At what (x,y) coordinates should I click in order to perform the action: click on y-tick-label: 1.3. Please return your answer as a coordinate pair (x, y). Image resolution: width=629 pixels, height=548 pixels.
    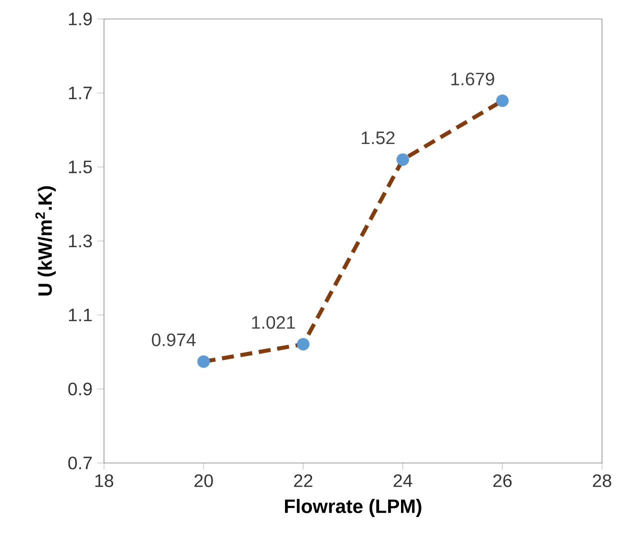
    Looking at the image, I should click on (80, 241).